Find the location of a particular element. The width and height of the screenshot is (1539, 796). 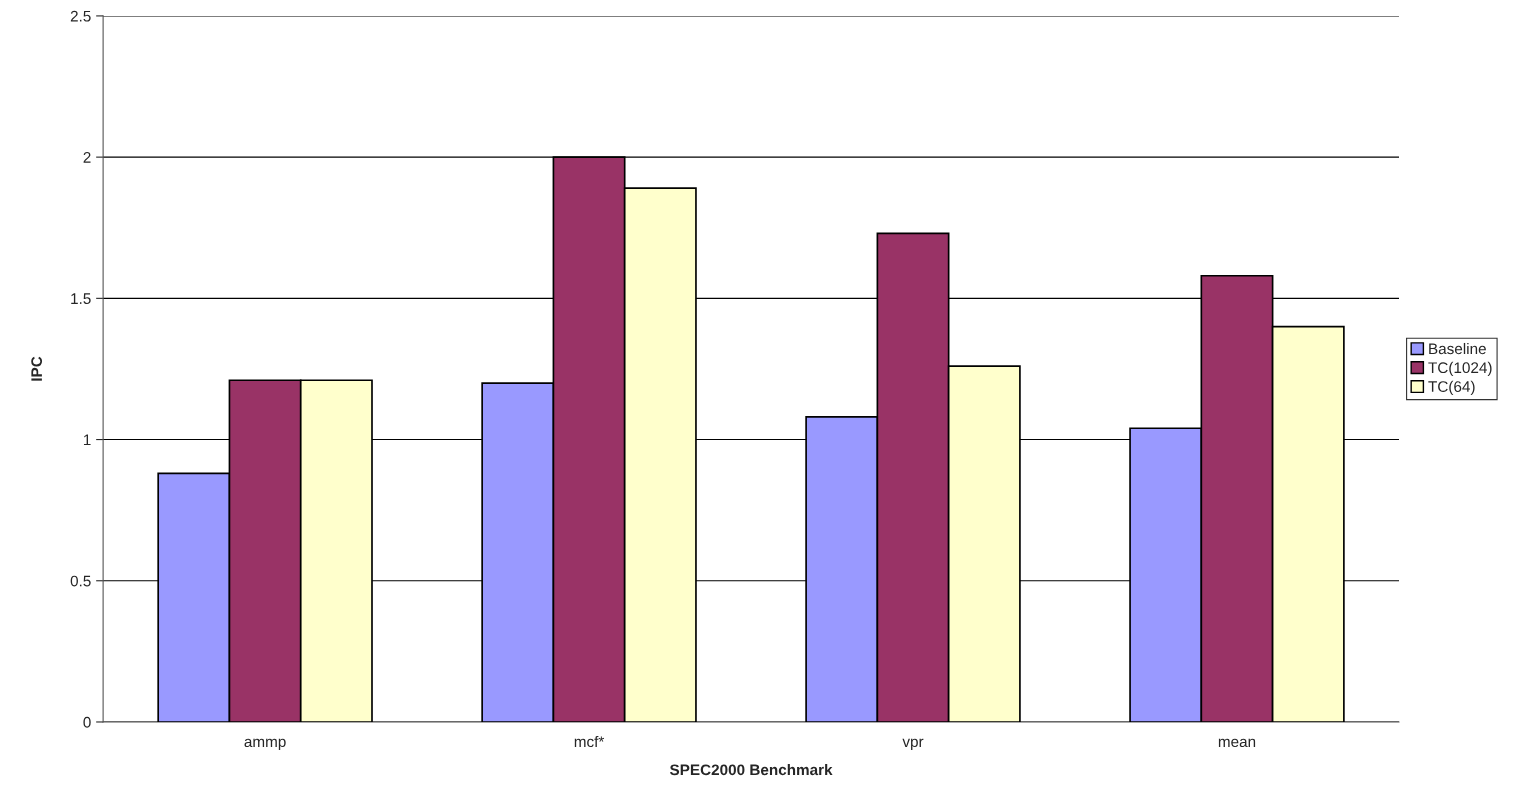

legend-label: TC(1024) is located at coordinates (1460, 369).